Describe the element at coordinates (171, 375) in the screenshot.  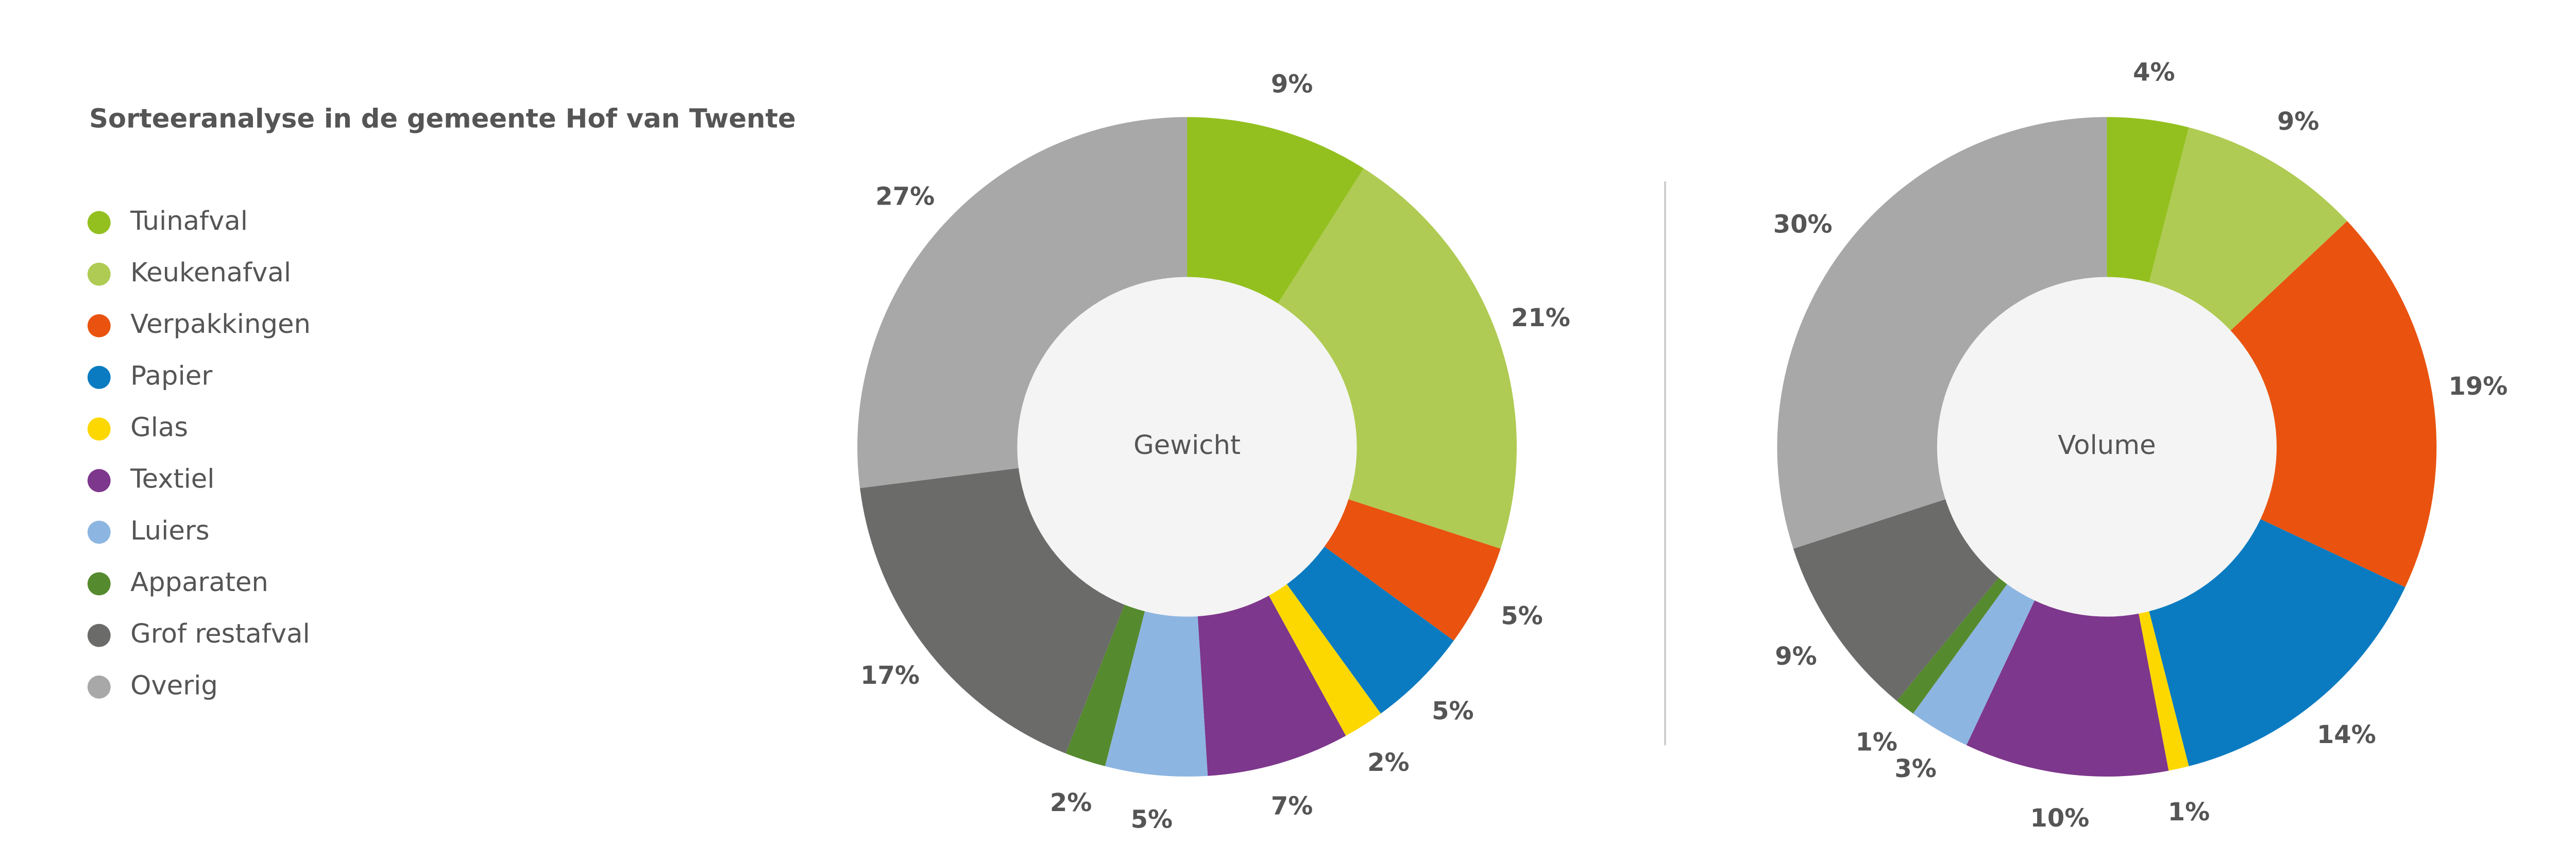
I see `legend-label: Papier` at that location.